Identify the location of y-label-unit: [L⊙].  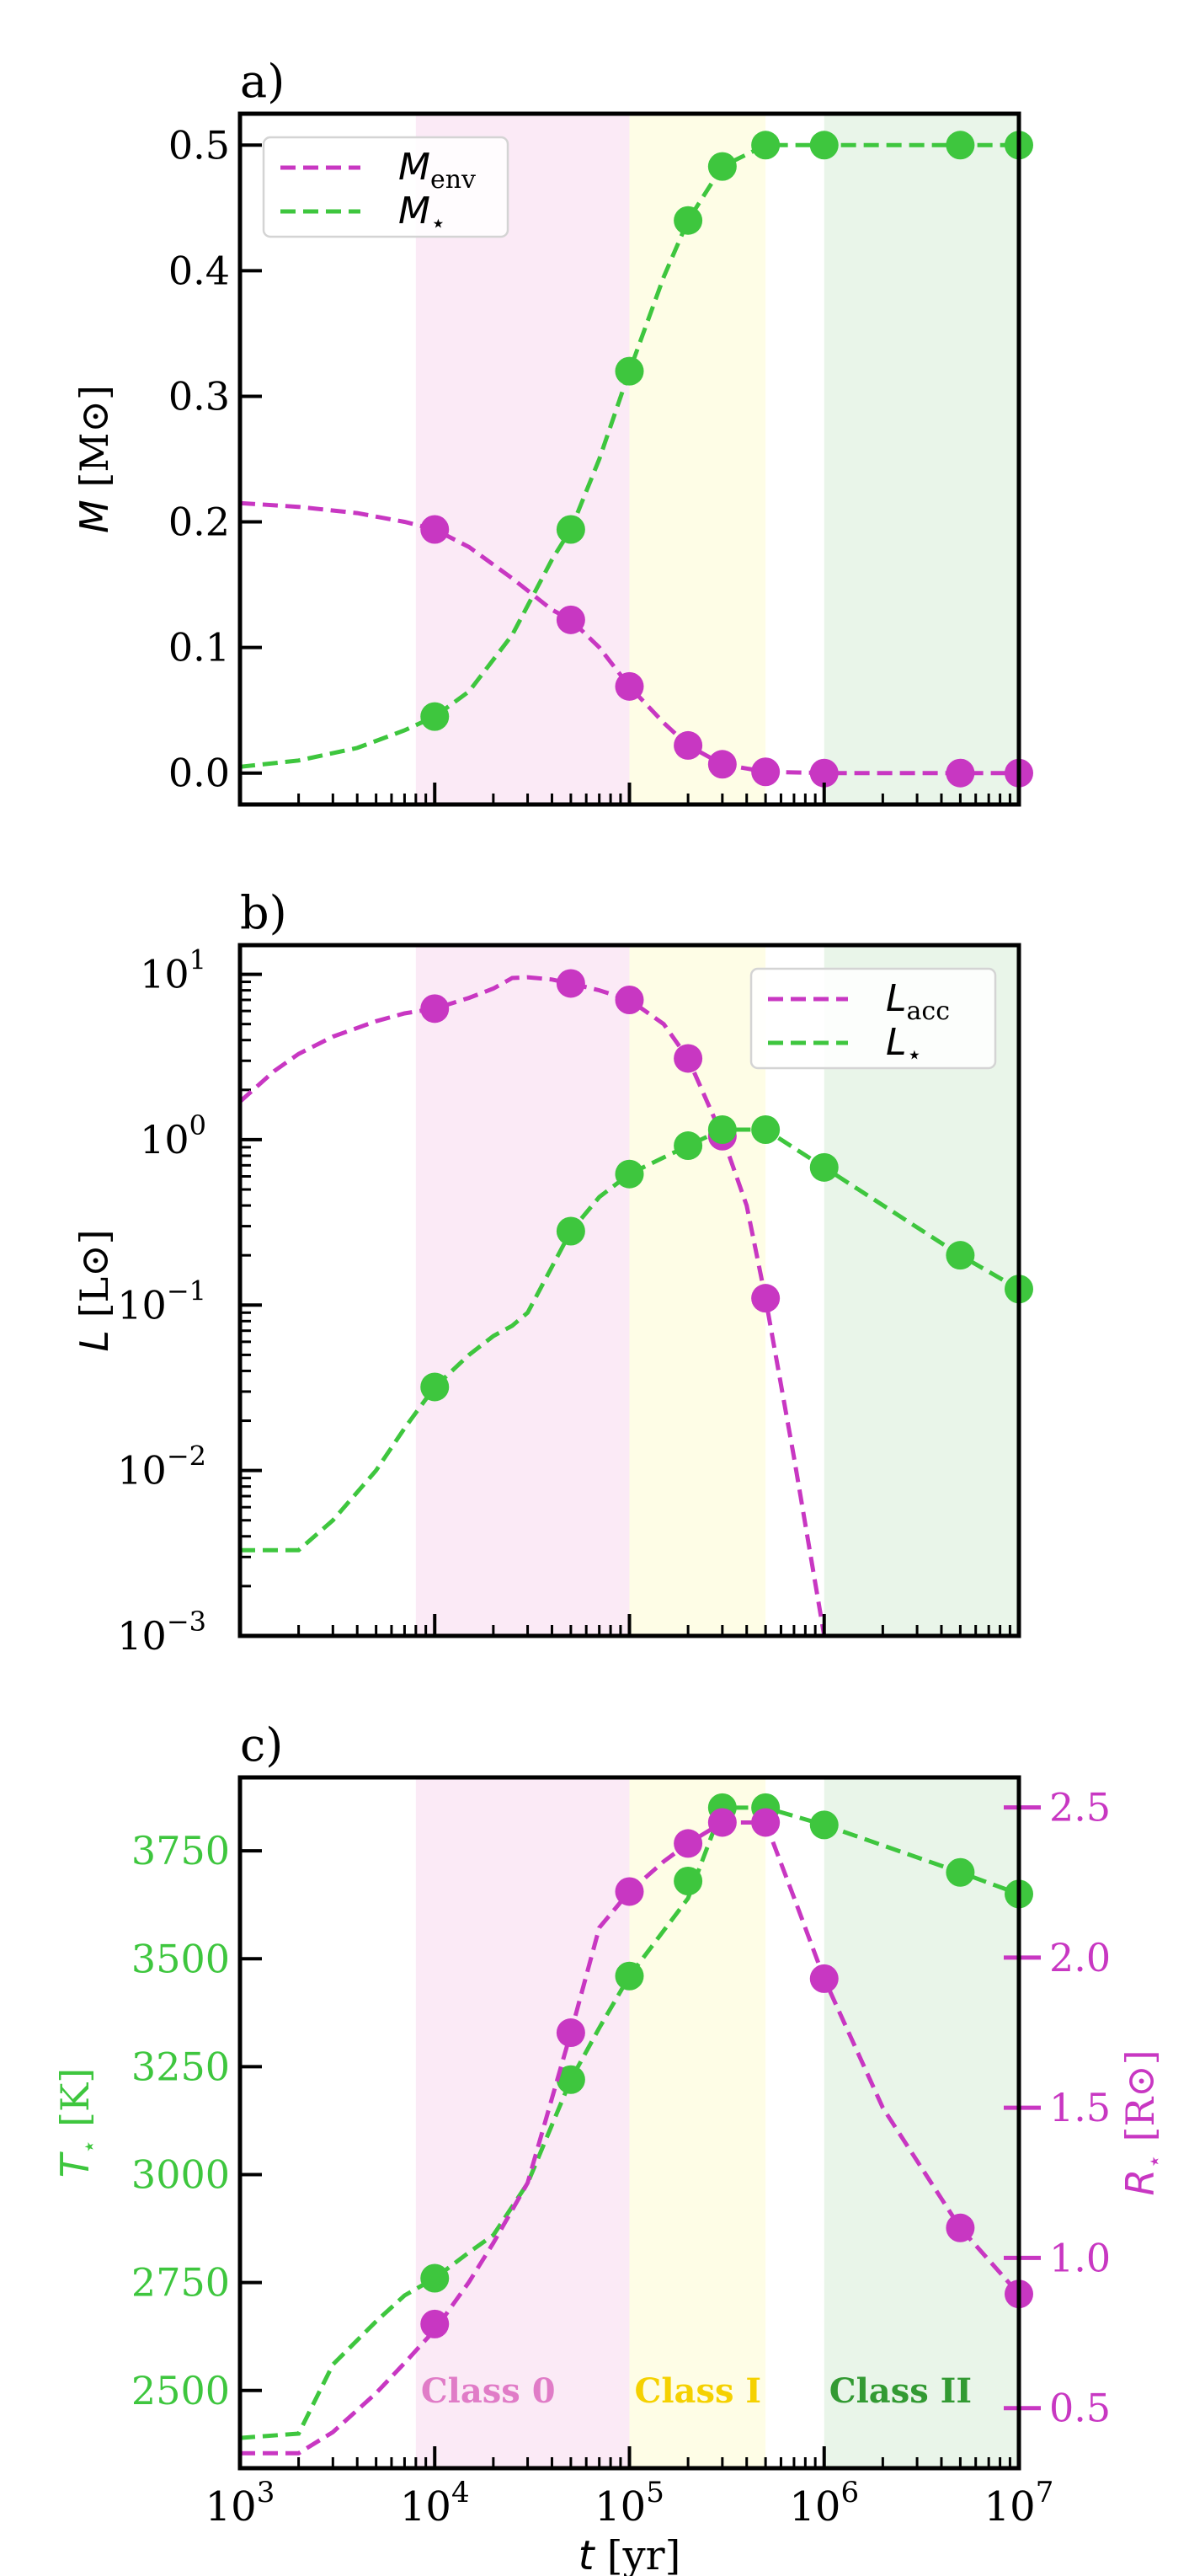
(94, 1279).